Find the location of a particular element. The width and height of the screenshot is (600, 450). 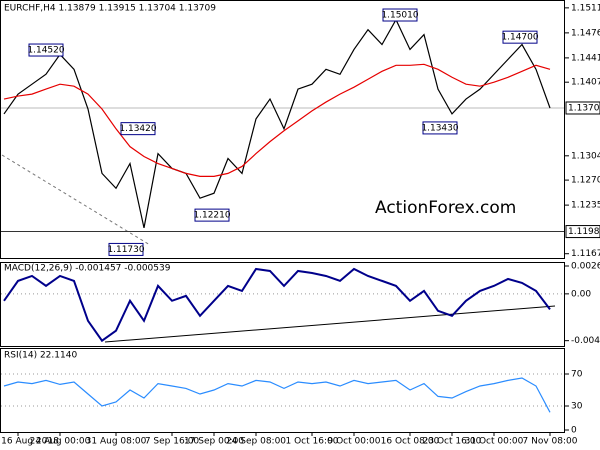

macd-title: MACD(12,26,9) -0.001457 -0.000539 is located at coordinates (87, 269).